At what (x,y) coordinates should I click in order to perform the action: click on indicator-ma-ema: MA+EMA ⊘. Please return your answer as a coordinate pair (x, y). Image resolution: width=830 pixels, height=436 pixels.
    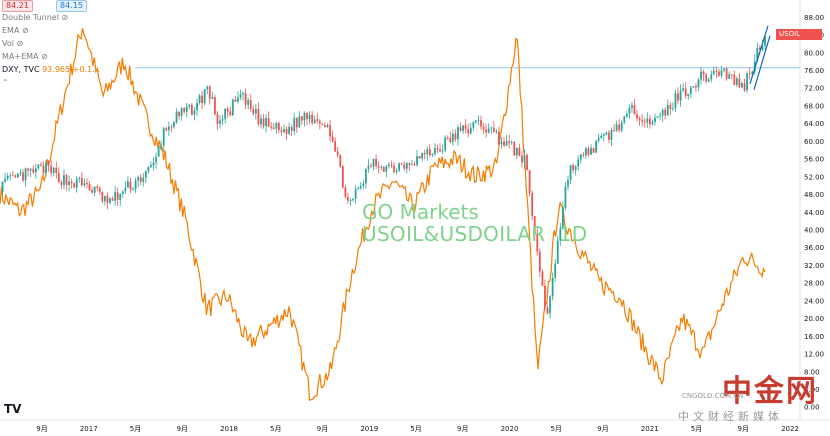
    Looking at the image, I should click on (25, 56).